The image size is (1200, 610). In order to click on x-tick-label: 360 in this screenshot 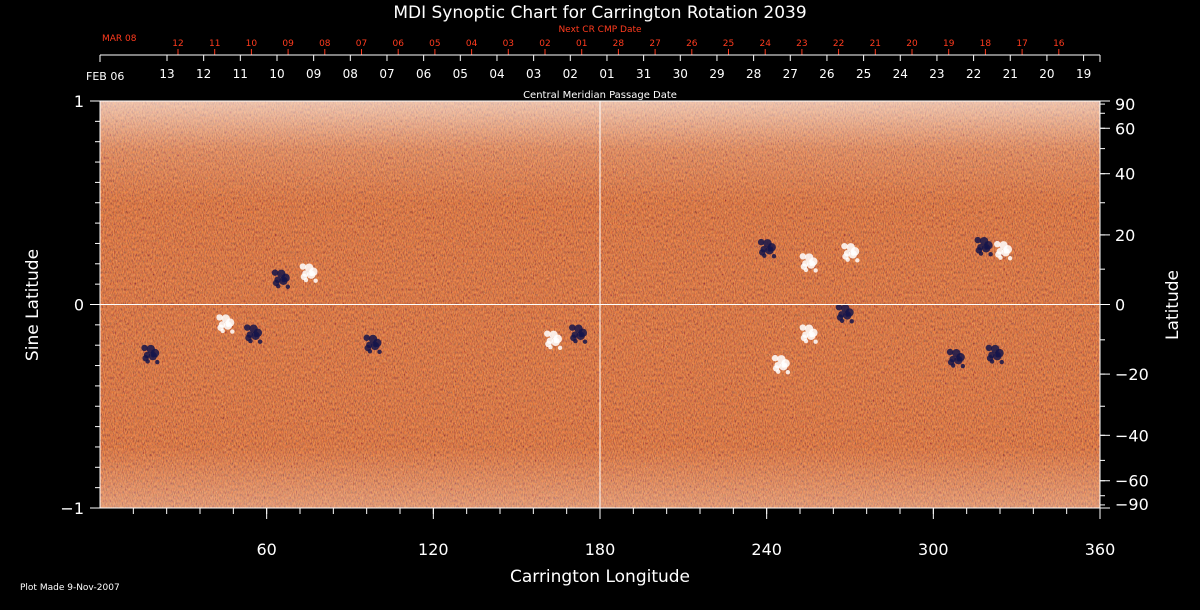, I will do `click(1100, 549)`.